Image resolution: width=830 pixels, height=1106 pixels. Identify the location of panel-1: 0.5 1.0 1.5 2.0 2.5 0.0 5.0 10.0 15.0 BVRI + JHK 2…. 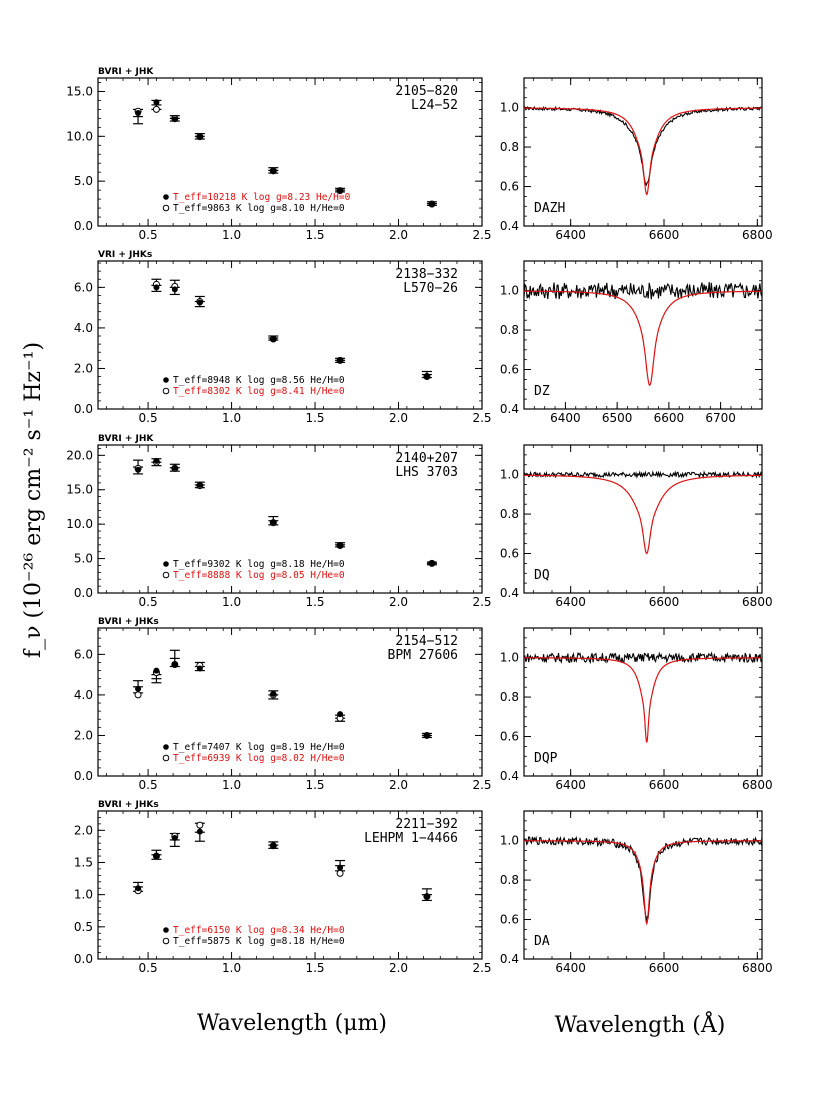
(419, 154).